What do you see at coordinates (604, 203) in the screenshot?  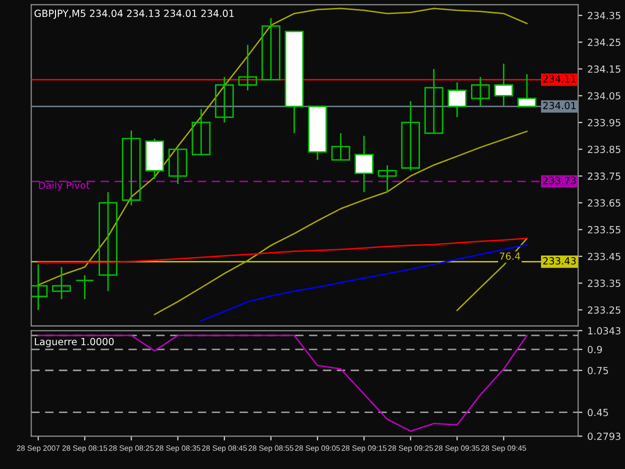 I see `y-tick-label: 233.65` at bounding box center [604, 203].